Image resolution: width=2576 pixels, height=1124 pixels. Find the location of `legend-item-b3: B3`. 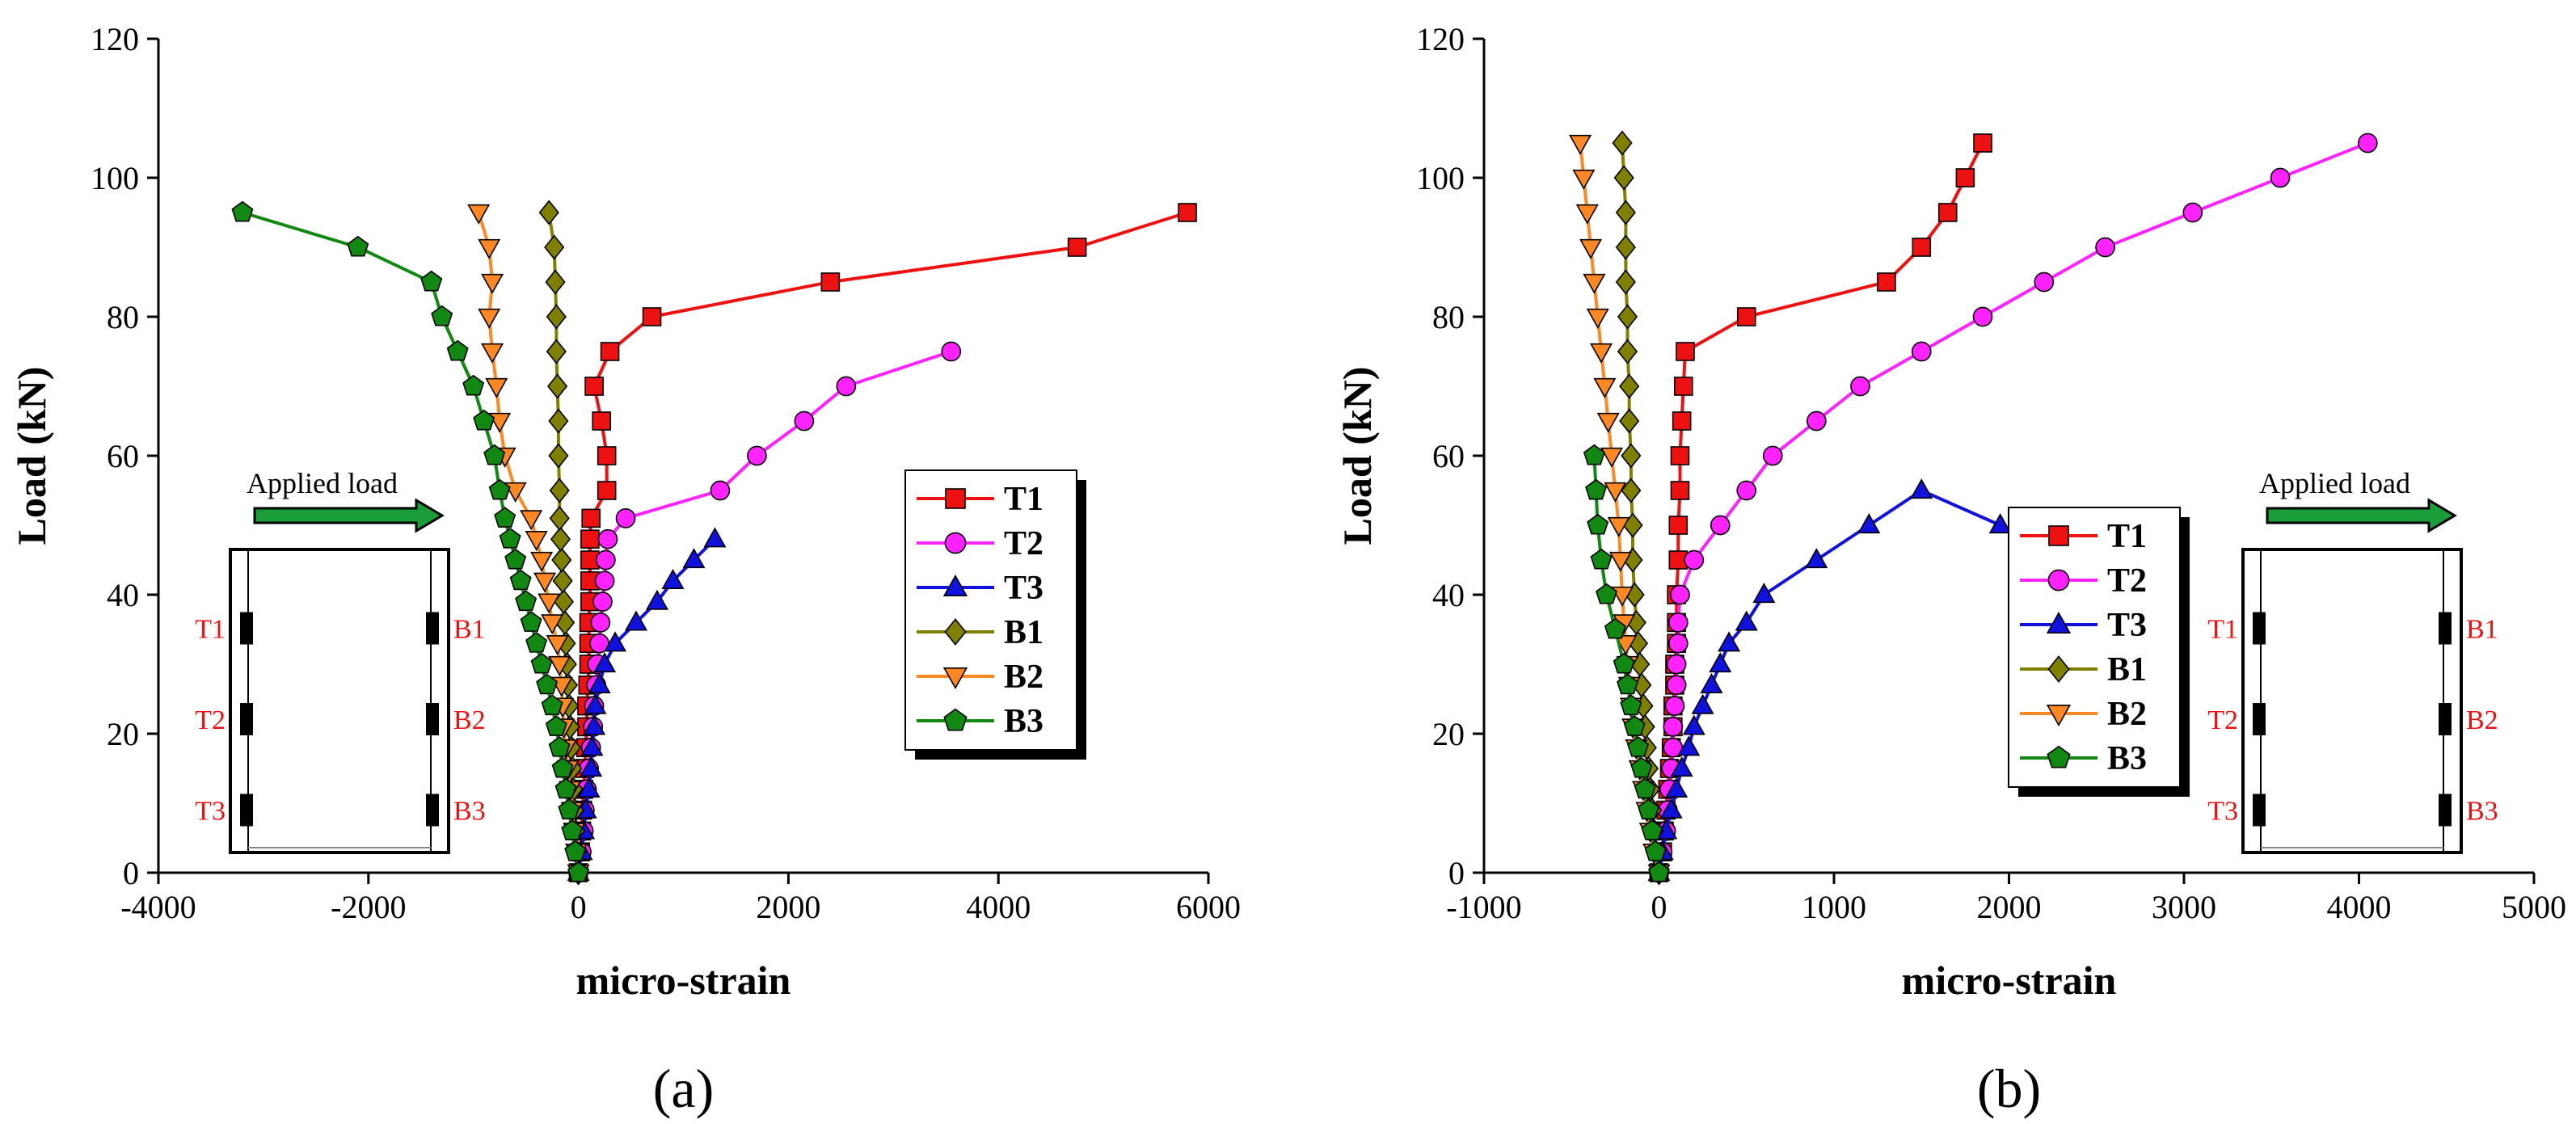

legend-item-b3: B3 is located at coordinates (980, 721).